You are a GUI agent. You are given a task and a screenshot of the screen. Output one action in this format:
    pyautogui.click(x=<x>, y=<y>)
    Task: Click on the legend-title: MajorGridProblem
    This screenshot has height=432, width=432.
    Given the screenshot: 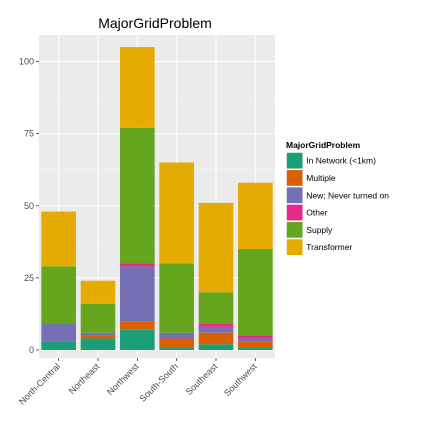 What is the action you would take?
    pyautogui.click(x=323, y=145)
    